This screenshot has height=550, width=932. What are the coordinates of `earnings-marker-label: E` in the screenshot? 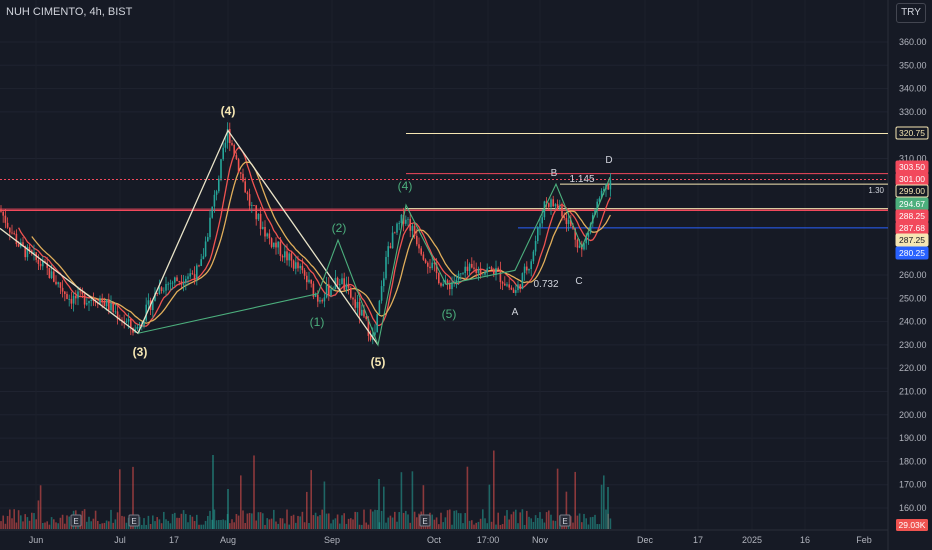 It's located at (133, 521).